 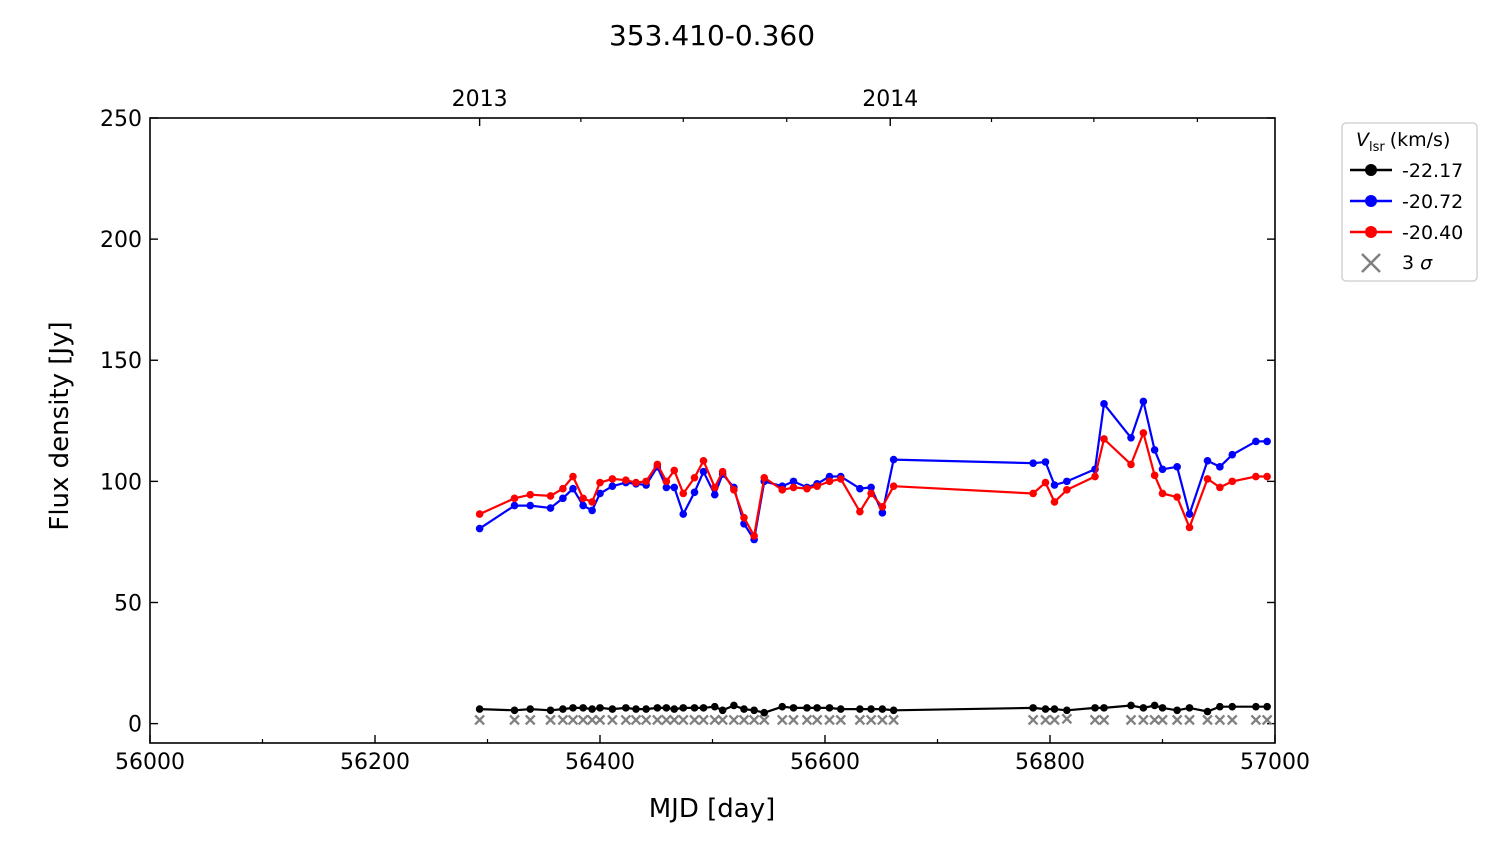 I want to click on x-tick-label: 56800, so click(x=1050, y=762).